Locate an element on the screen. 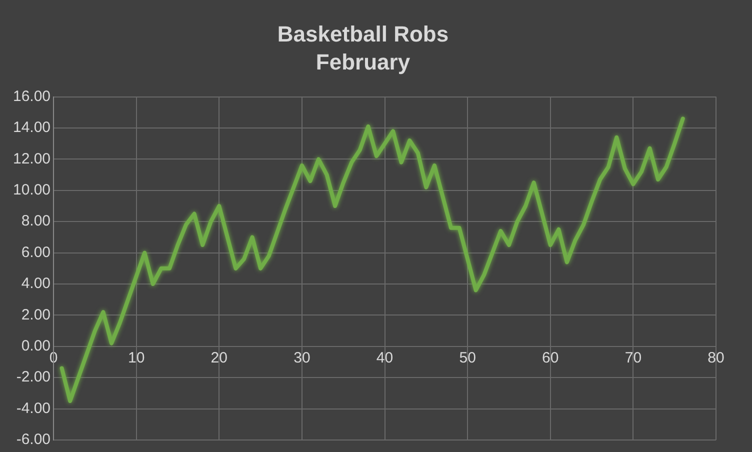  y-tick-label: 6.00 is located at coordinates (36, 252).